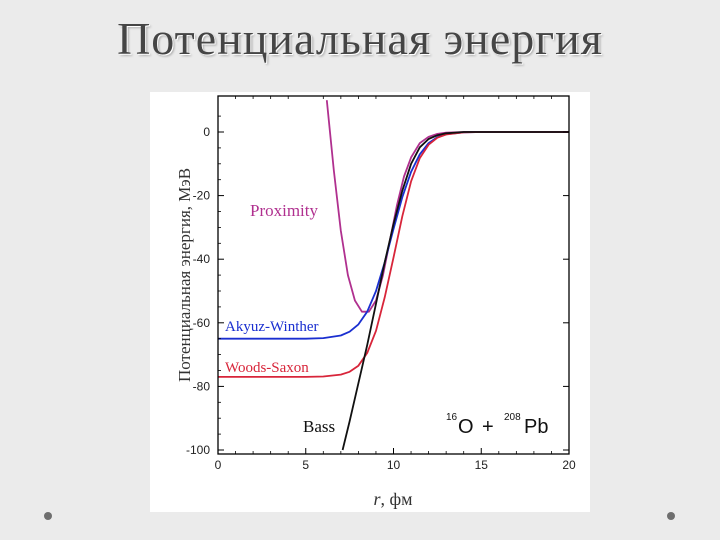 Image resolution: width=720 pixels, height=540 pixels. Describe the element at coordinates (206, 132) in the screenshot. I see `y-tick-label: 0` at that location.